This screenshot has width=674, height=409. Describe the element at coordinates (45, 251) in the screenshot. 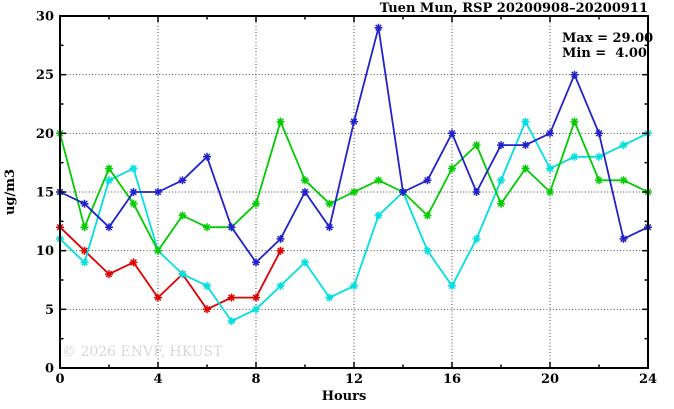

I see `y-tick-label: 10` at that location.